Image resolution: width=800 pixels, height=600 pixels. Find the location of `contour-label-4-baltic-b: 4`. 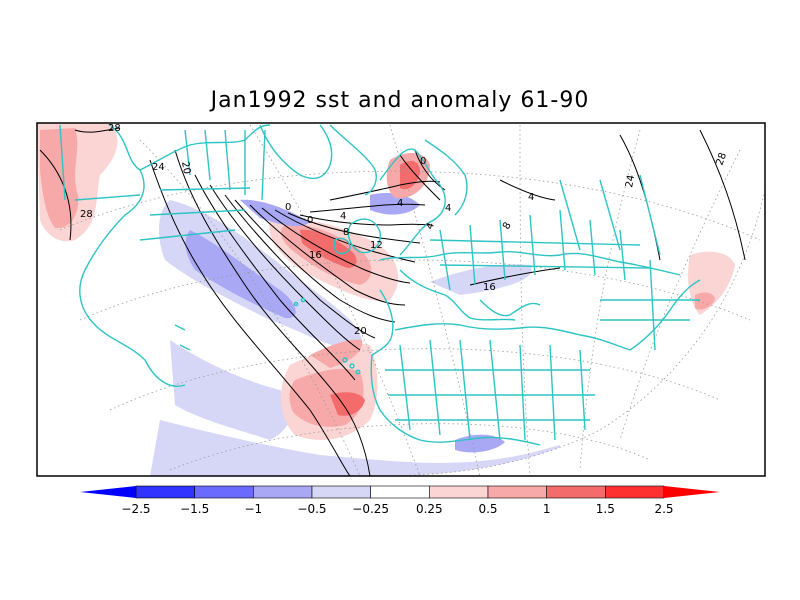

contour-label-4-baltic-b: 4 is located at coordinates (430, 226).